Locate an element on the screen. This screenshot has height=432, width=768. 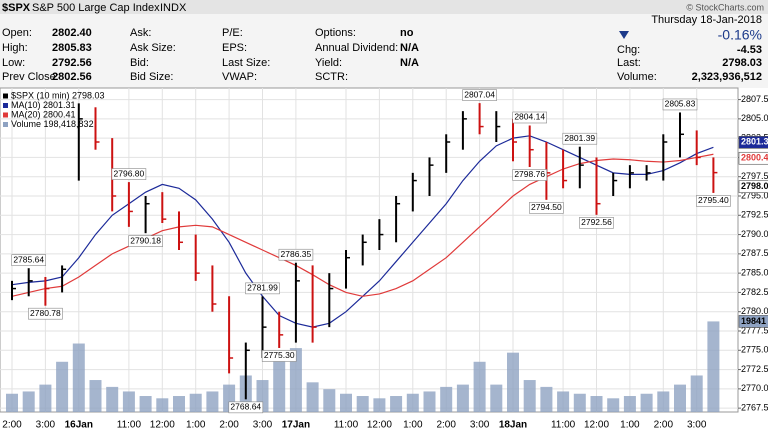
annotation: 2804.14 is located at coordinates (529, 117).